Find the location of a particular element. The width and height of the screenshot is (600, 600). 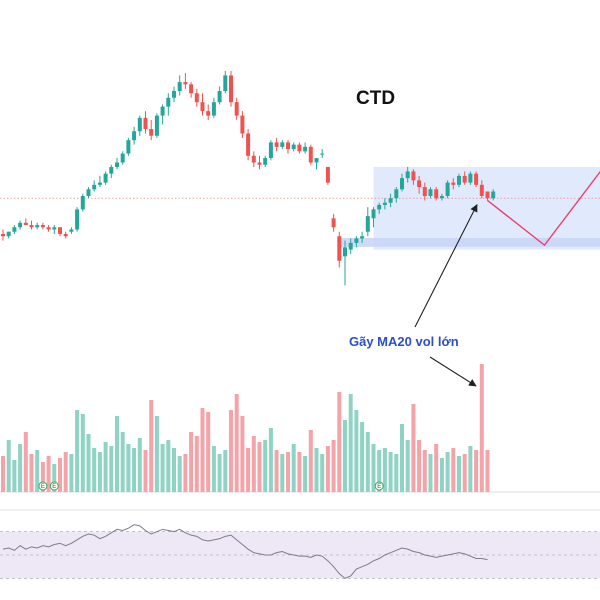

annotation-text: Gãy MA20 vol lớn is located at coordinates (404, 341).